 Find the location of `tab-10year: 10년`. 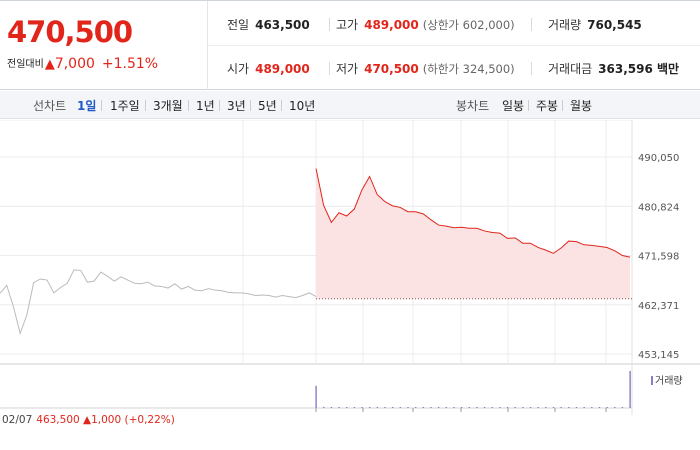

tab-10year: 10년 is located at coordinates (302, 106).